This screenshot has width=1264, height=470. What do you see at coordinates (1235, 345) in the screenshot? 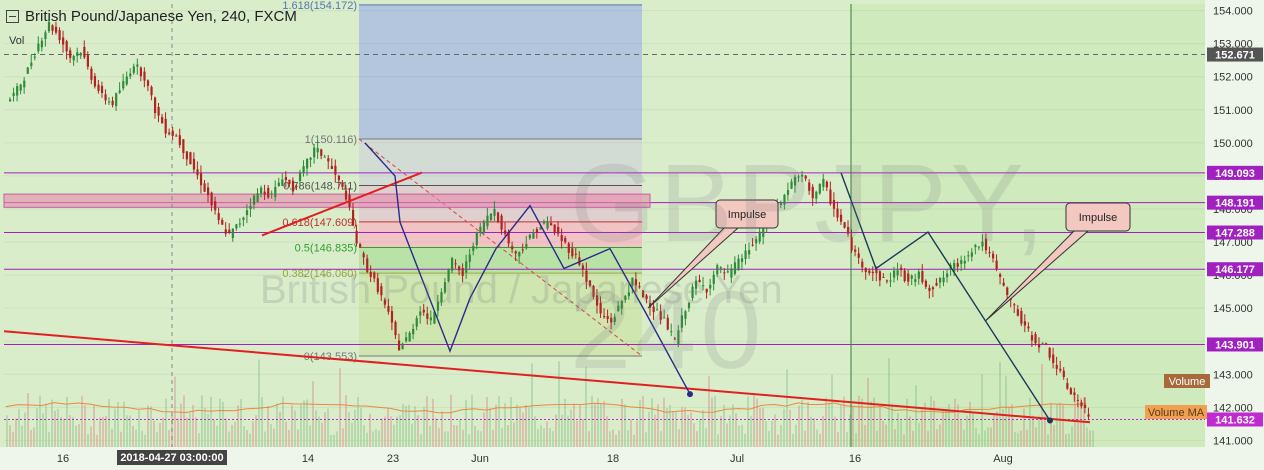
I see `level-price-label: 143.901` at bounding box center [1235, 345].